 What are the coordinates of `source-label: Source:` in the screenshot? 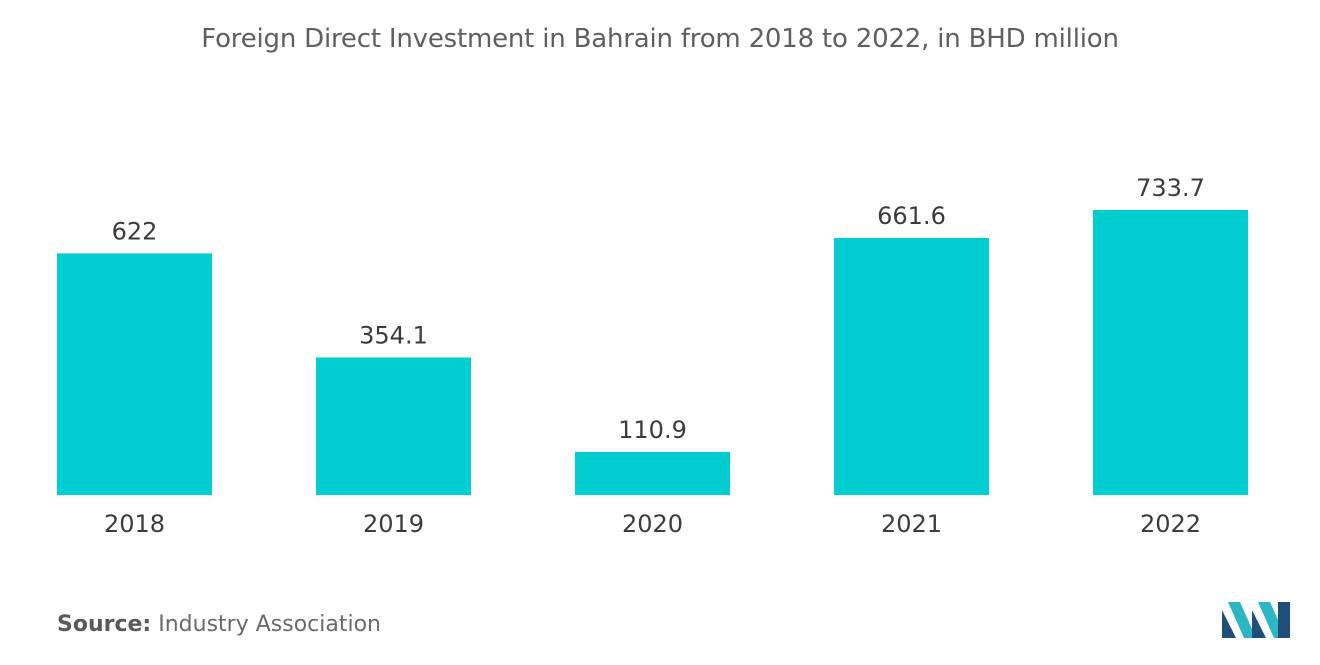 It's located at (104, 624).